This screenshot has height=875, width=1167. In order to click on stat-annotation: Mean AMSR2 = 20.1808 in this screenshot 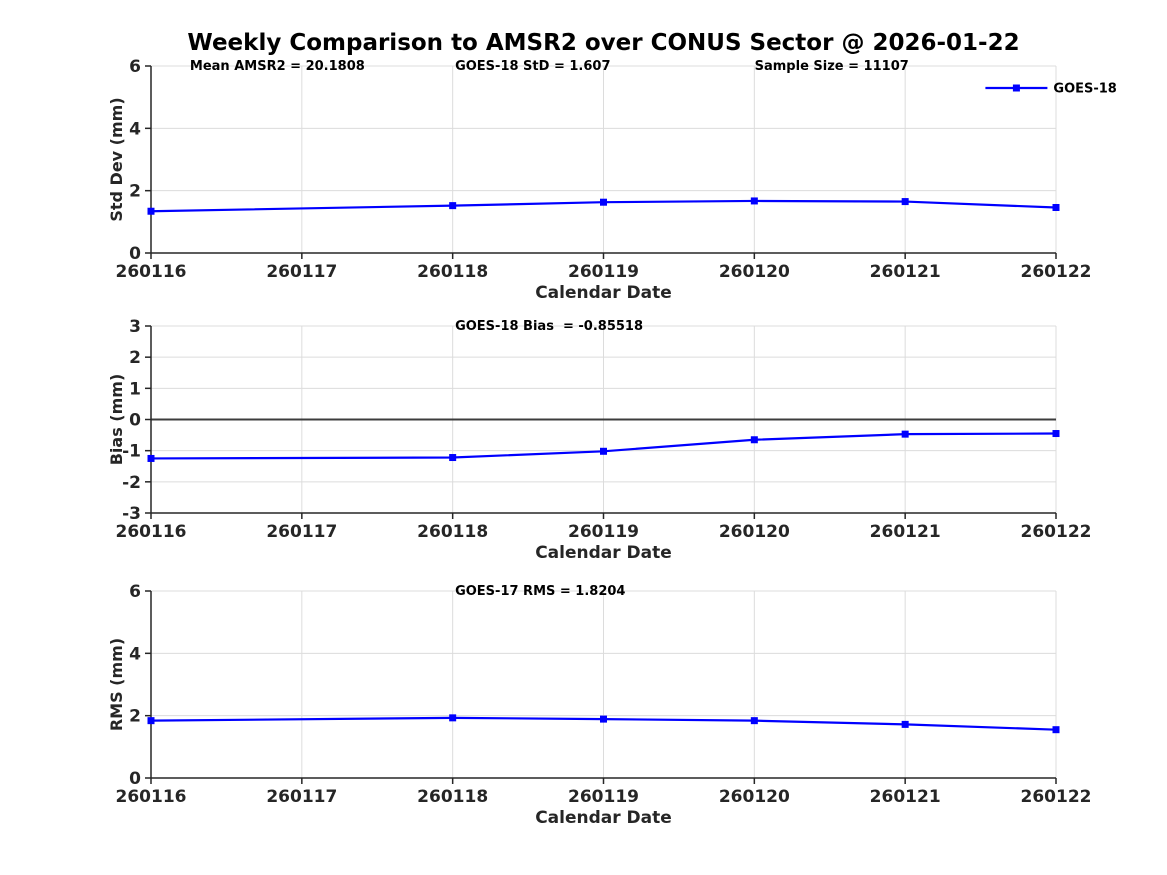, I will do `click(277, 66)`.